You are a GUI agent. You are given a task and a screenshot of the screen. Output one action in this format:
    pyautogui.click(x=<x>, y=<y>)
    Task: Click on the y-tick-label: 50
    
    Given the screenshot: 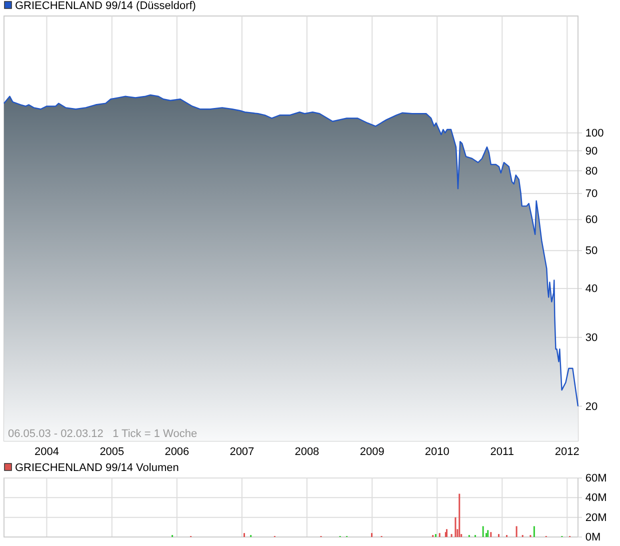 What is the action you would take?
    pyautogui.click(x=591, y=251)
    